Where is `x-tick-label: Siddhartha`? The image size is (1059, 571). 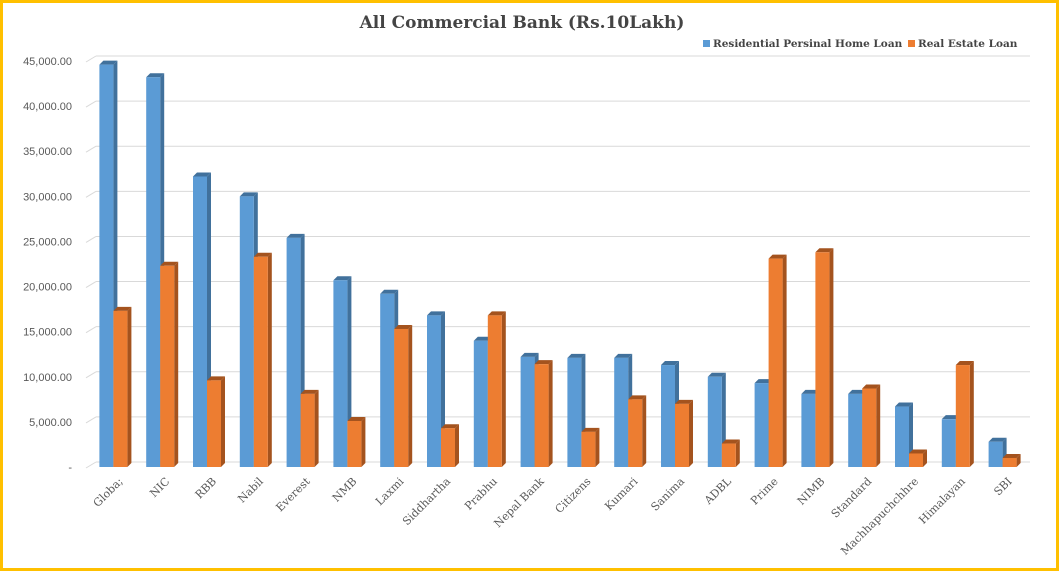
x-tick-label: Siddhartha is located at coordinates (426, 501).